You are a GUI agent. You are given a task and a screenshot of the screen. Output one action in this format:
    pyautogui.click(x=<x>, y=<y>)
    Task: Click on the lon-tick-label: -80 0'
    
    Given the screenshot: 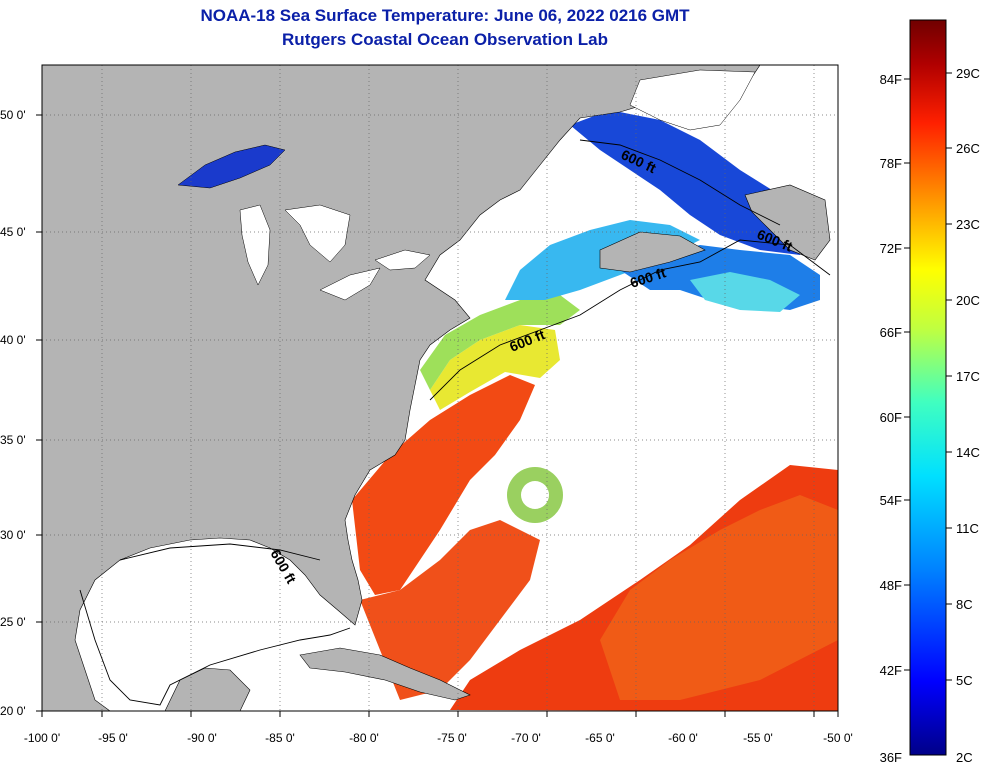 What is the action you would take?
    pyautogui.click(x=364, y=738)
    